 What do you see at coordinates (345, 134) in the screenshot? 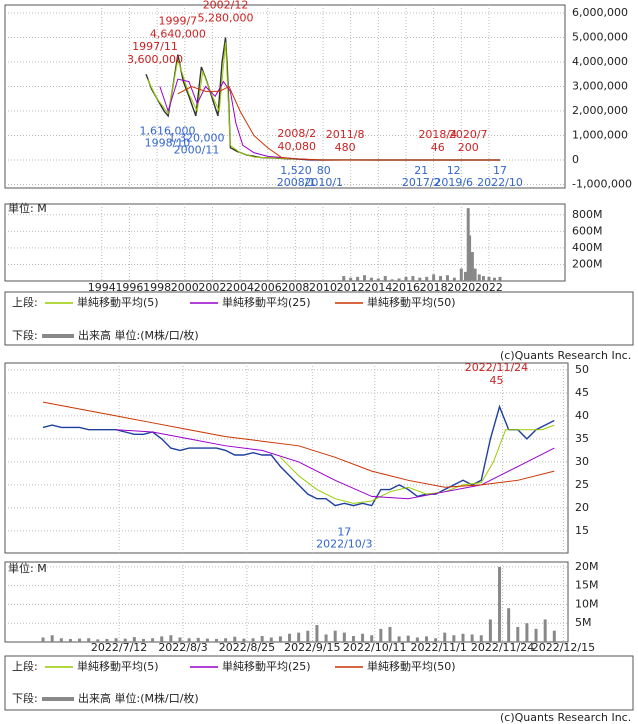
I see `annotation-date: 2011/8` at bounding box center [345, 134].